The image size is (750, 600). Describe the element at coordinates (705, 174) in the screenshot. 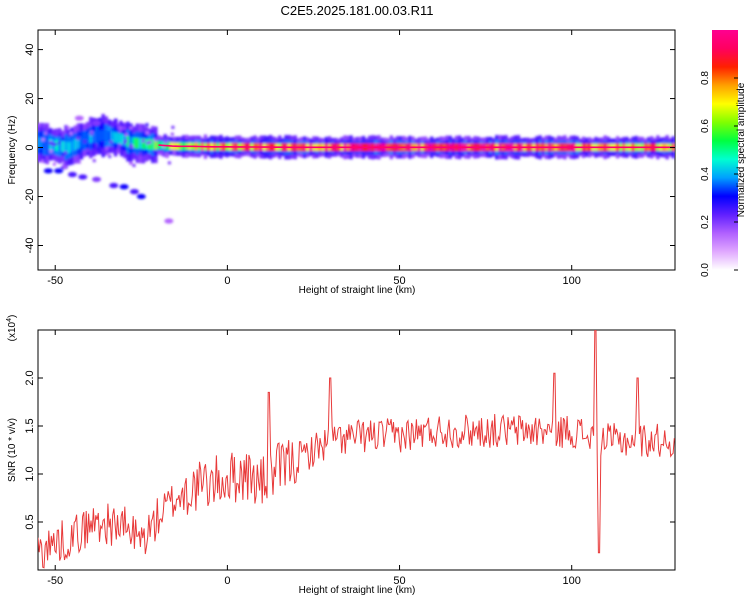

I see `colorbar-tick-label: 0.4` at that location.